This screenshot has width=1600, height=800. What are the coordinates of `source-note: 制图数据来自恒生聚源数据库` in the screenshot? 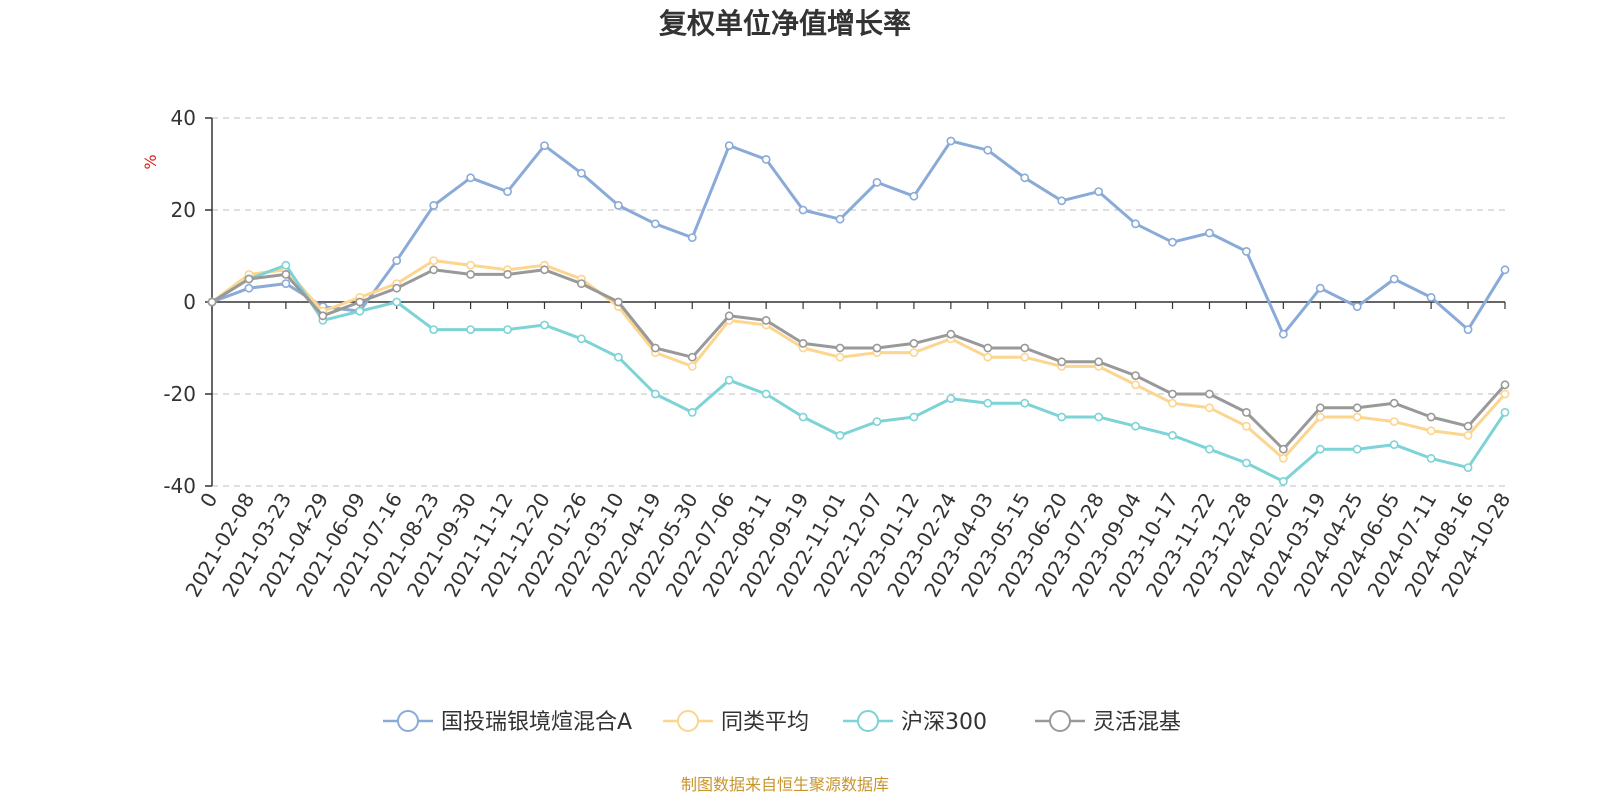 It's located at (785, 784).